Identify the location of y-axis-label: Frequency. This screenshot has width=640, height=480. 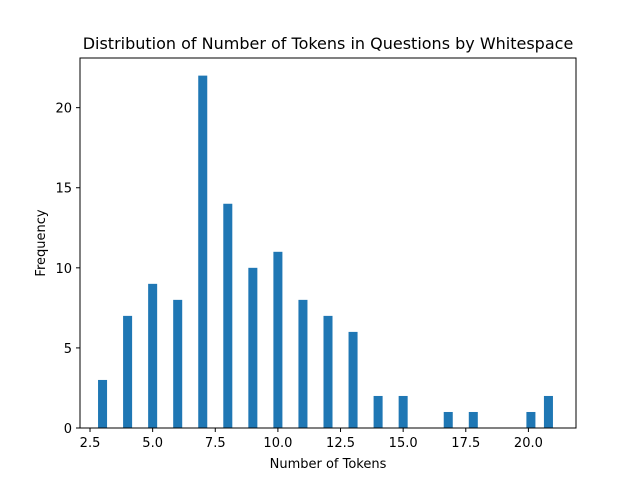
(41, 242).